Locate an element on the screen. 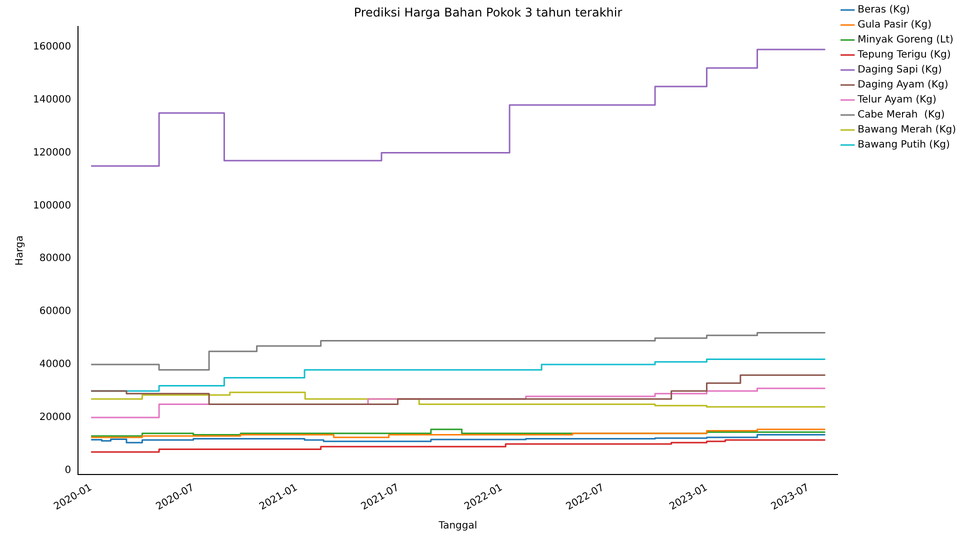 The width and height of the screenshot is (966, 540). y-tick-label: 80000 is located at coordinates (55, 258).